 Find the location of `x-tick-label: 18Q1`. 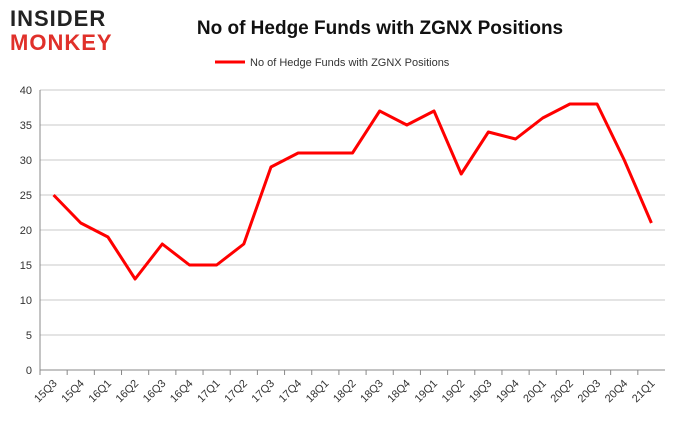

x-tick-label: 18Q1 is located at coordinates (318, 392).